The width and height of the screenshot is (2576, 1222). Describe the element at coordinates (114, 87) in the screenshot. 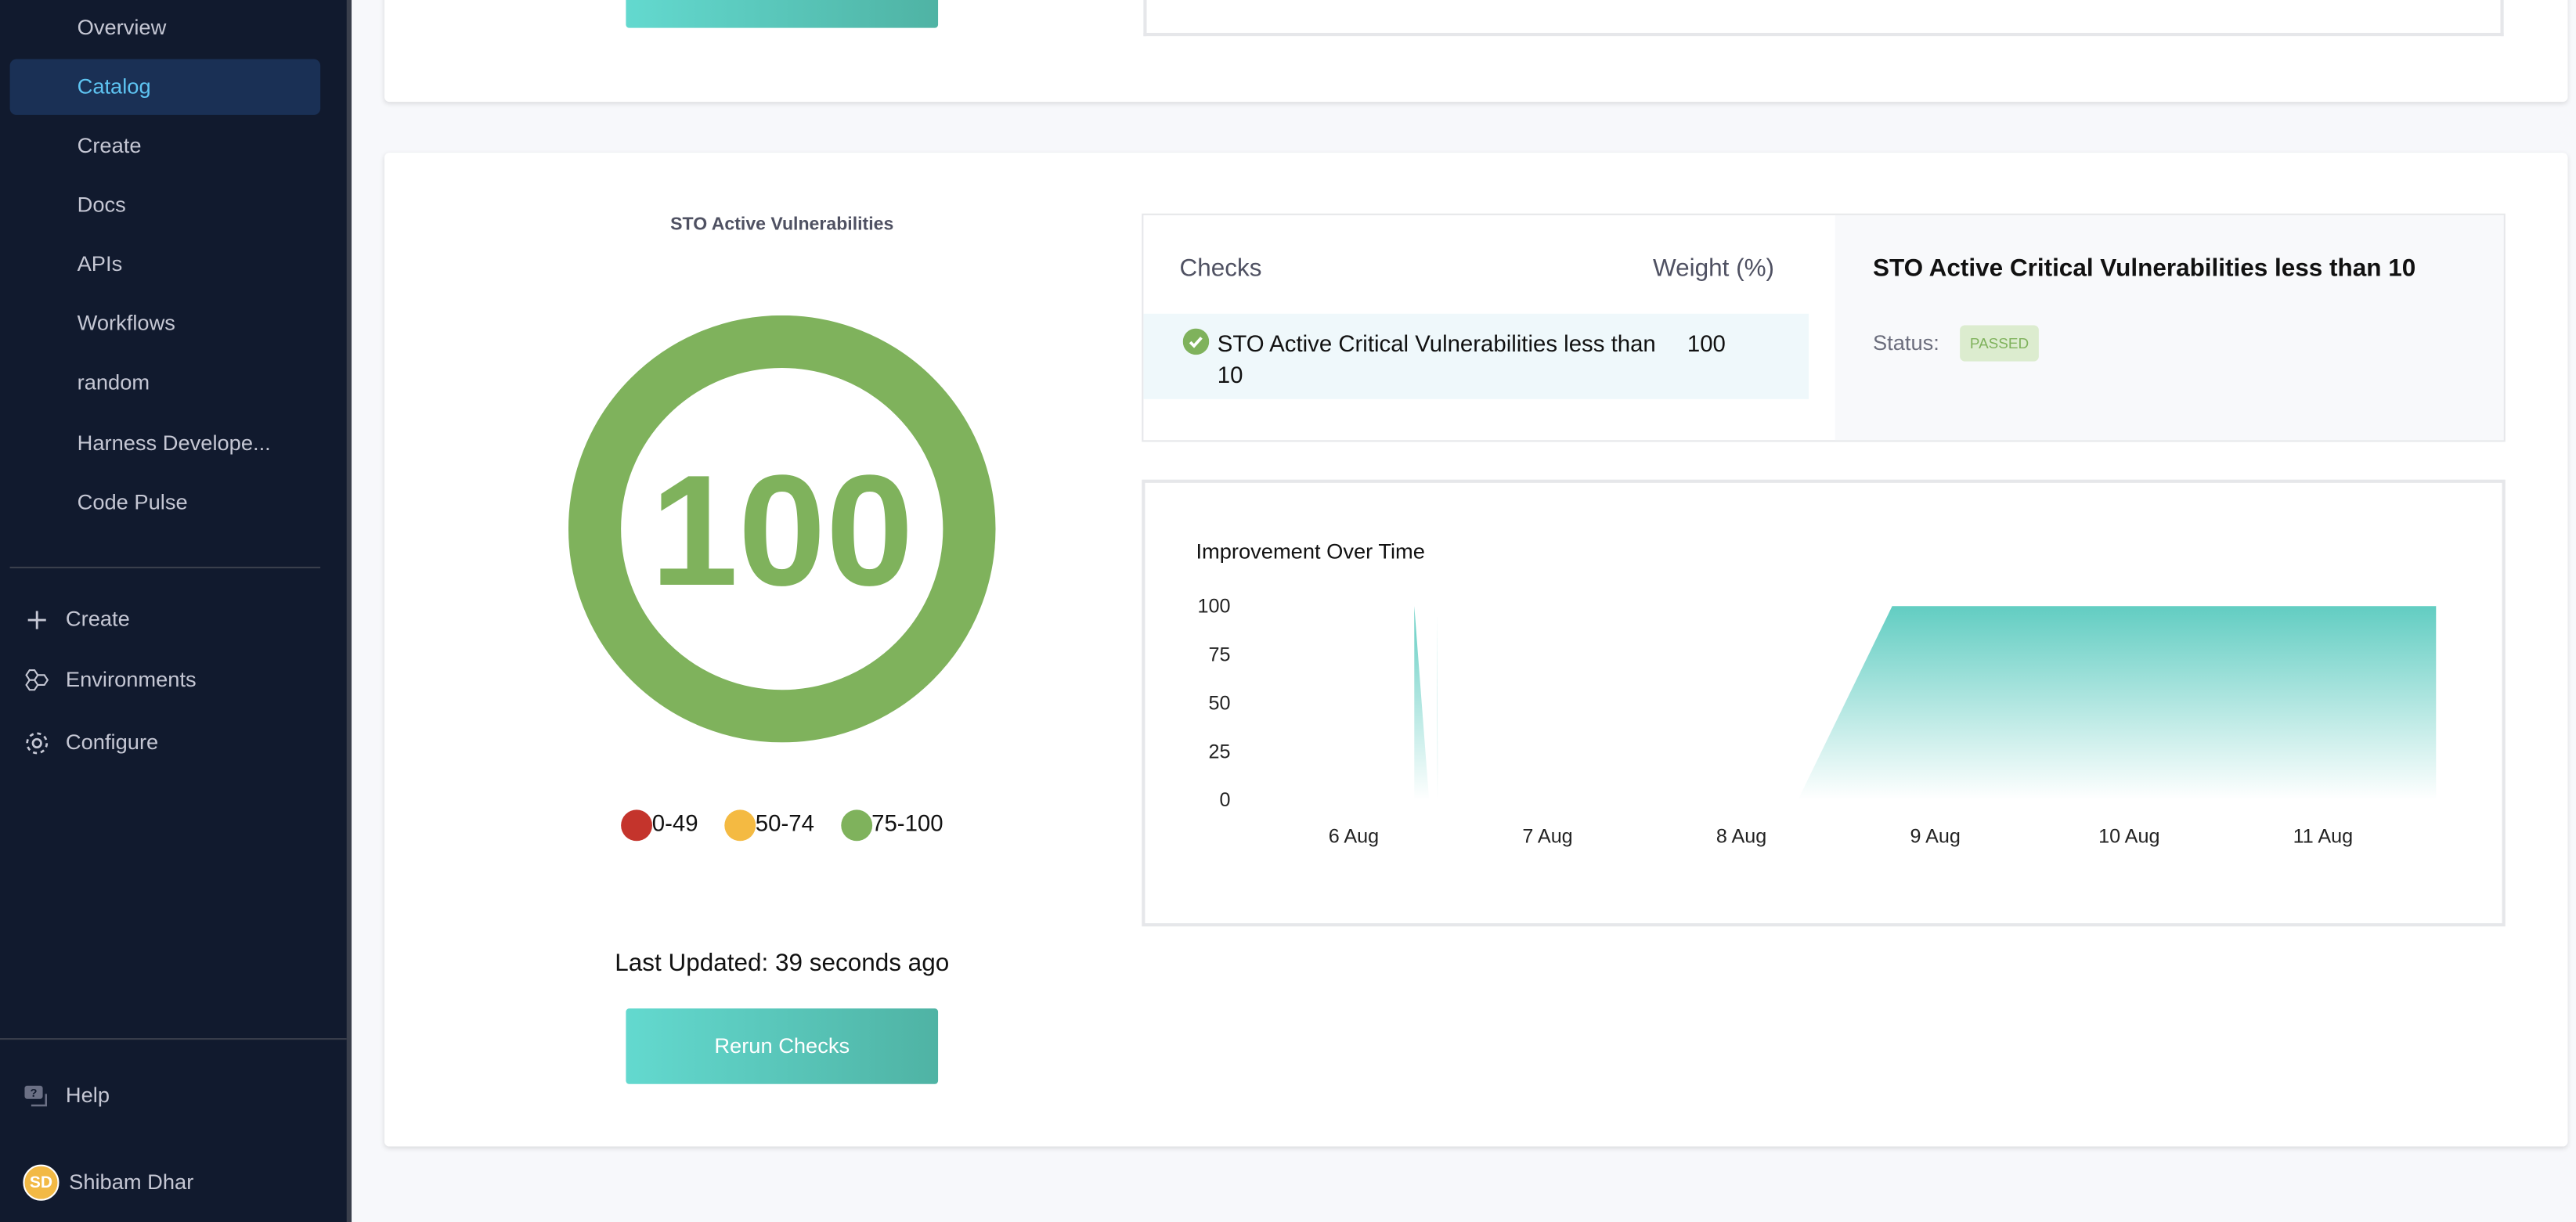

I see `sidebar-item-label: Catalog` at that location.